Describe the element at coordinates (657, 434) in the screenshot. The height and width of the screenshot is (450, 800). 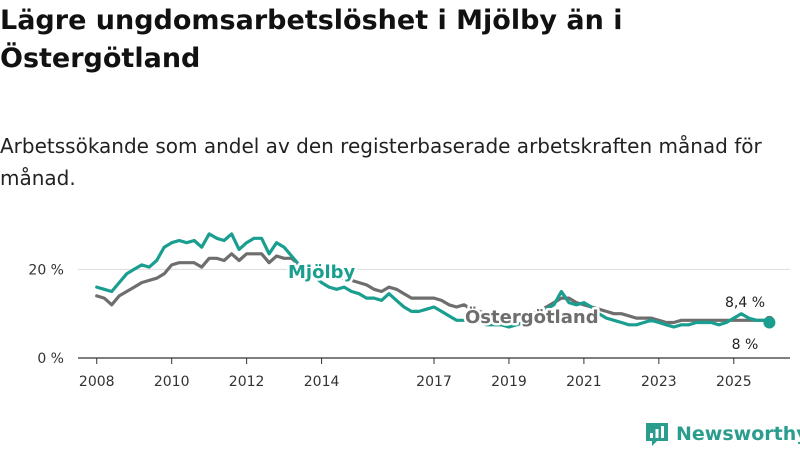
I see `bar-chart-logo-icon` at that location.